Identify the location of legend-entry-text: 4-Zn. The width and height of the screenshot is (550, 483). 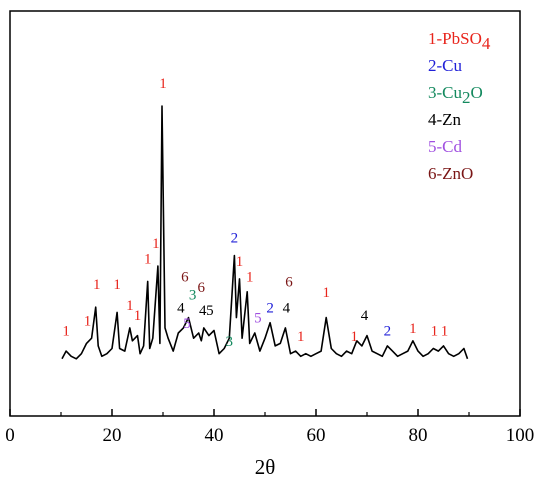
(445, 119).